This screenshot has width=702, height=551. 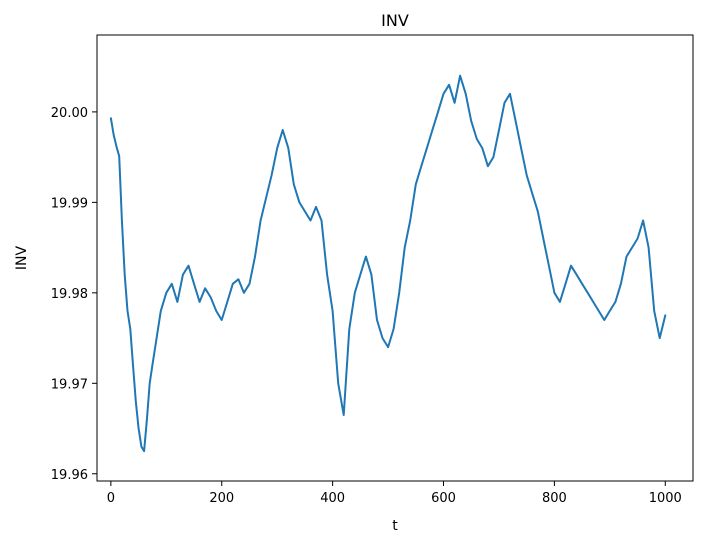 I want to click on x-tick-label: 0, so click(x=111, y=498).